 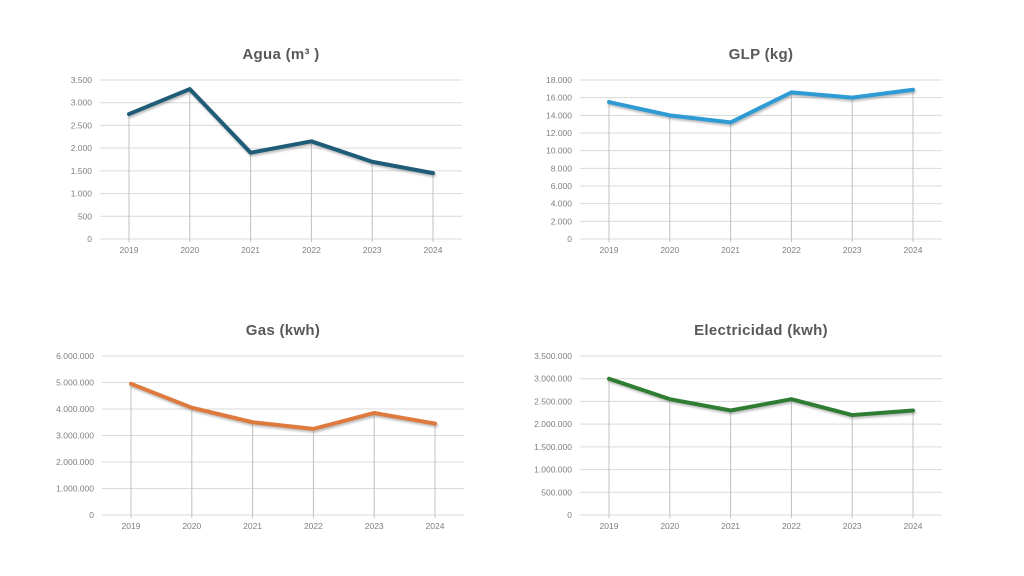 What do you see at coordinates (559, 133) in the screenshot?
I see `y-axis-tick-label: 12.000` at bounding box center [559, 133].